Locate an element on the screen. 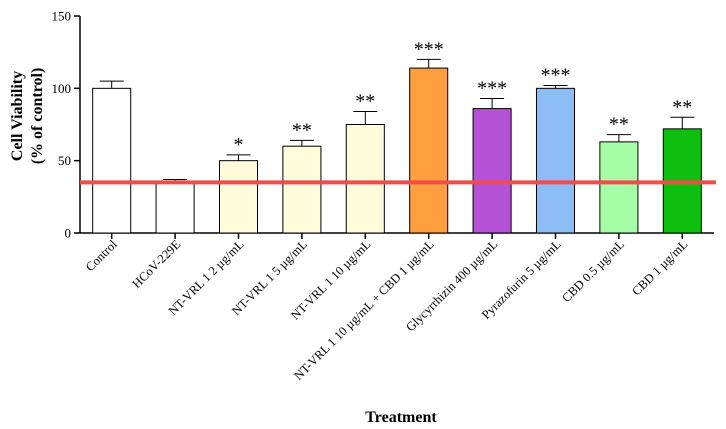 Image resolution: width=726 pixels, height=429 pixels. x-tick-label: HCoV-229E is located at coordinates (156, 264).